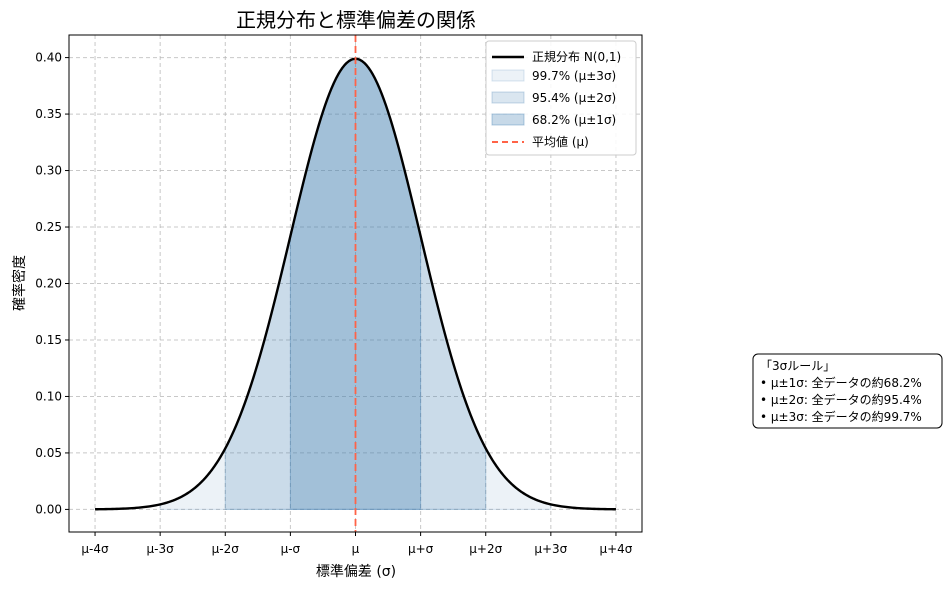  I want to click on x-tick-label-5: μ+σ, so click(421, 549).